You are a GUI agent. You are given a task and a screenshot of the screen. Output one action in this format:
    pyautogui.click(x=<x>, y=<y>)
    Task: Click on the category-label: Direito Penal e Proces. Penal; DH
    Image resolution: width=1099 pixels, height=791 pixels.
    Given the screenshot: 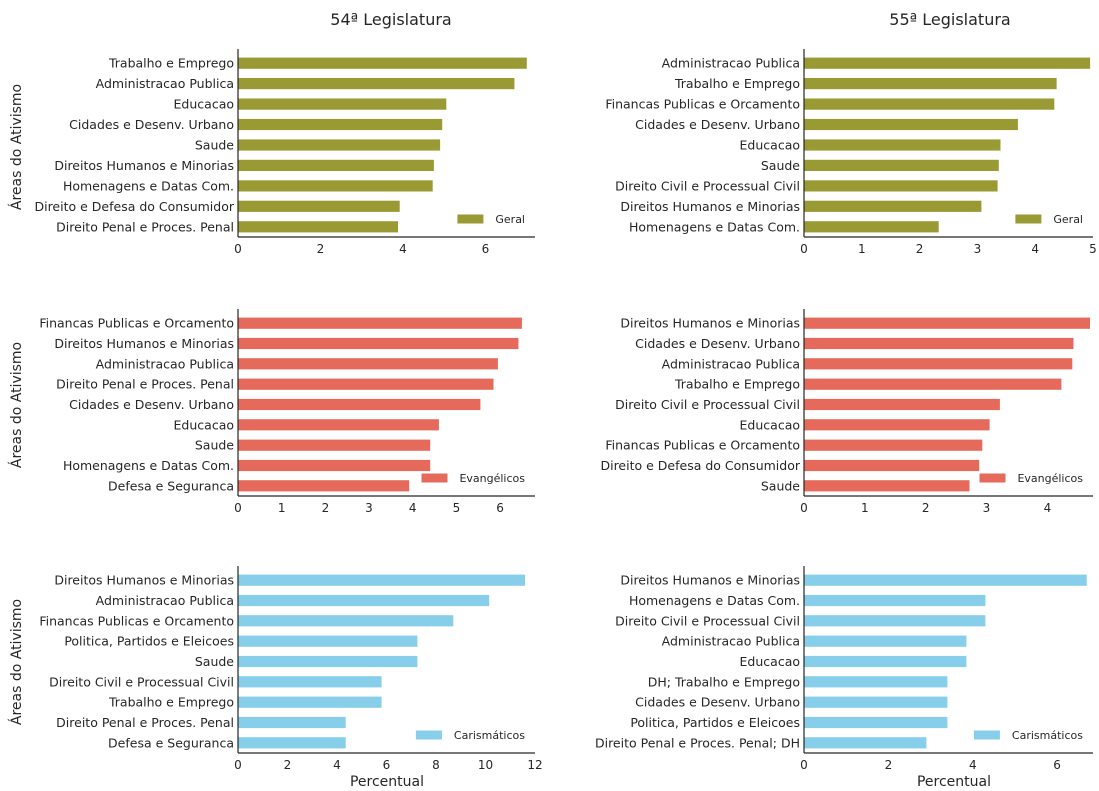 What is the action you would take?
    pyautogui.click(x=697, y=742)
    